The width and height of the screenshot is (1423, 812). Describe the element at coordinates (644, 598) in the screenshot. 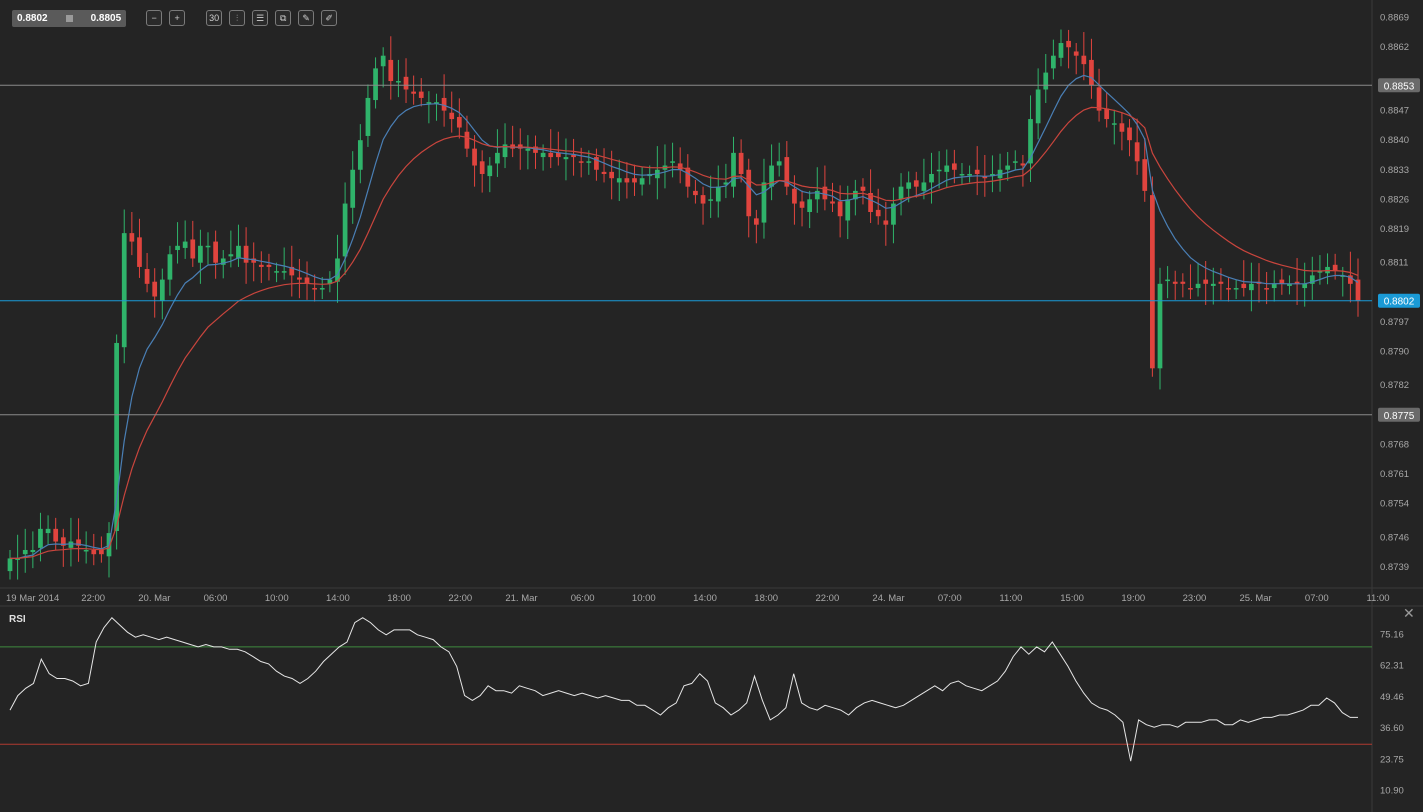

I see `x-tick-label: 10:00` at that location.